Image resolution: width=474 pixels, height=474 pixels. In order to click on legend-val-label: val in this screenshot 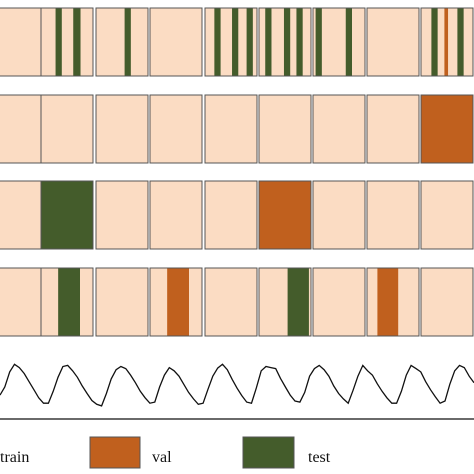, I will do `click(162, 457)`.